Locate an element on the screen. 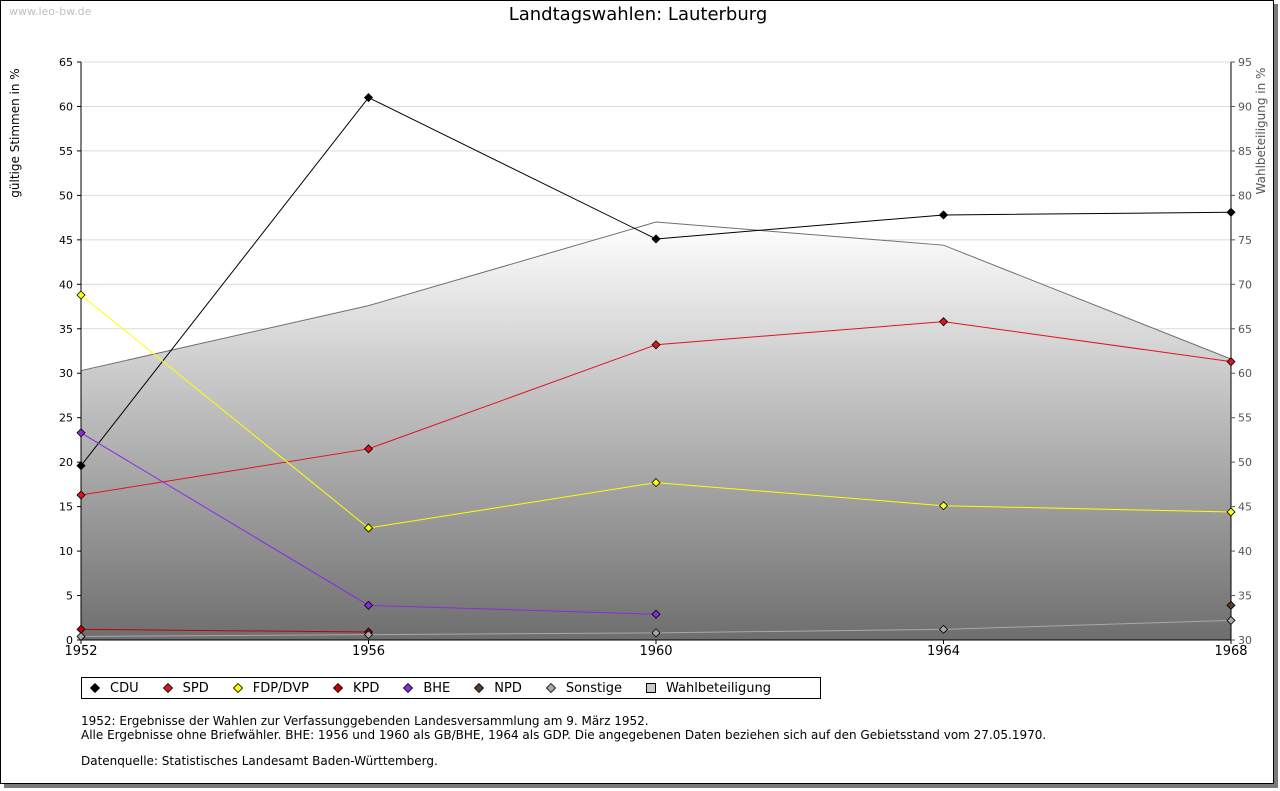 This screenshot has height=791, width=1280. y2-tick-label-60: 60 is located at coordinates (1245, 373).